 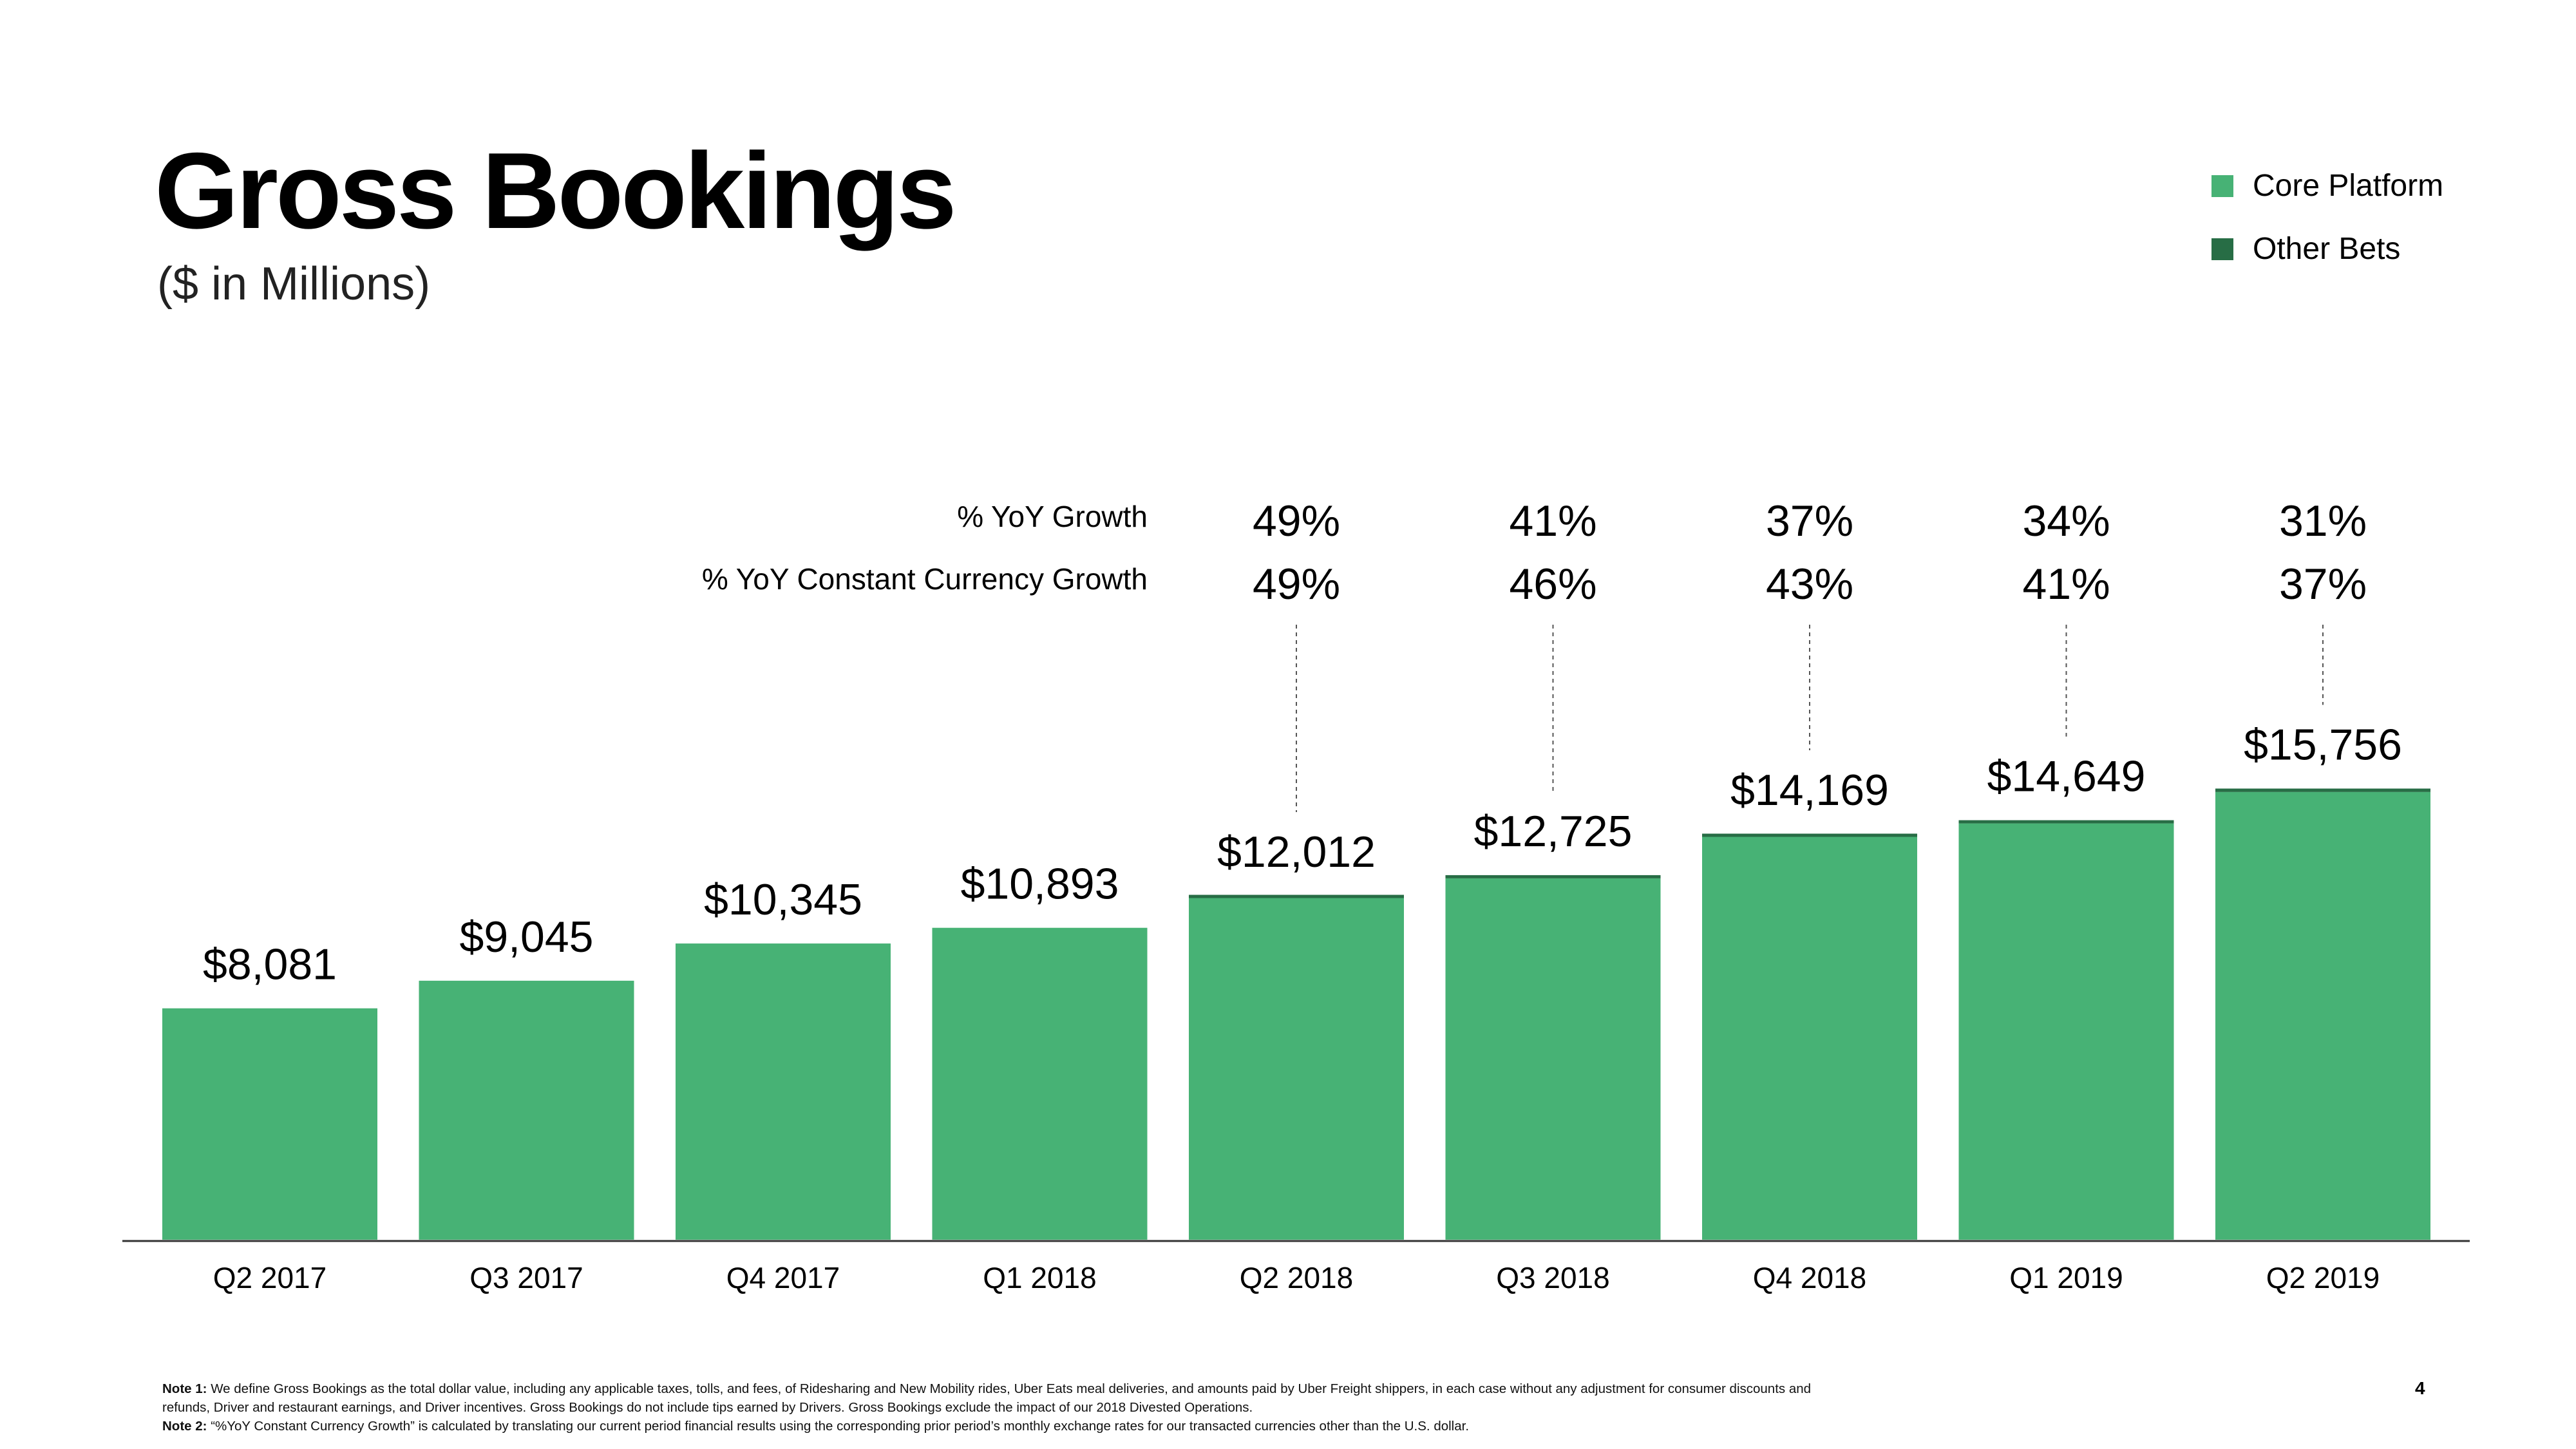 I want to click on bar-total-label: $10,345, so click(x=783, y=900).